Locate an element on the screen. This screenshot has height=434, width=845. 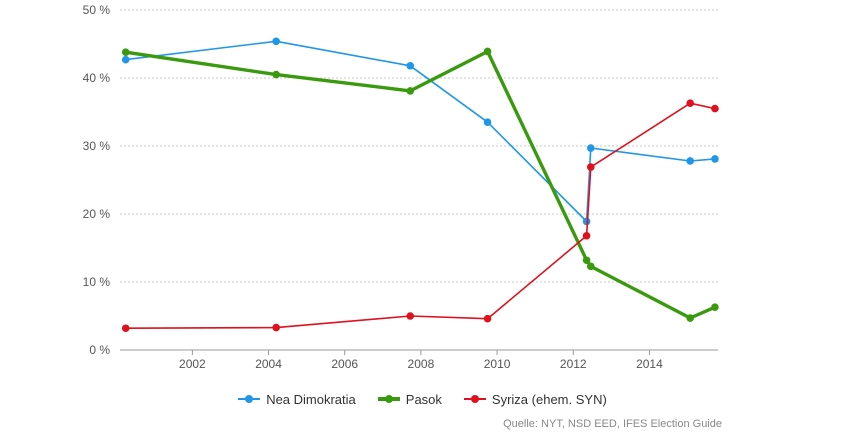
x-tick-label-2004: 2004 is located at coordinates (268, 364).